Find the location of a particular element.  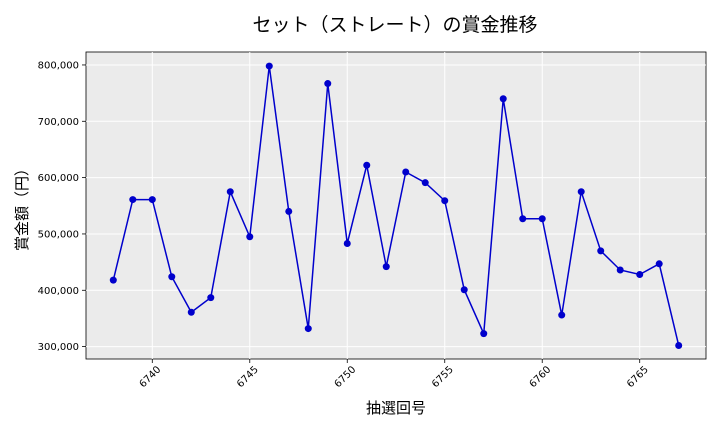

x-tick-label: 6740 is located at coordinates (151, 377).